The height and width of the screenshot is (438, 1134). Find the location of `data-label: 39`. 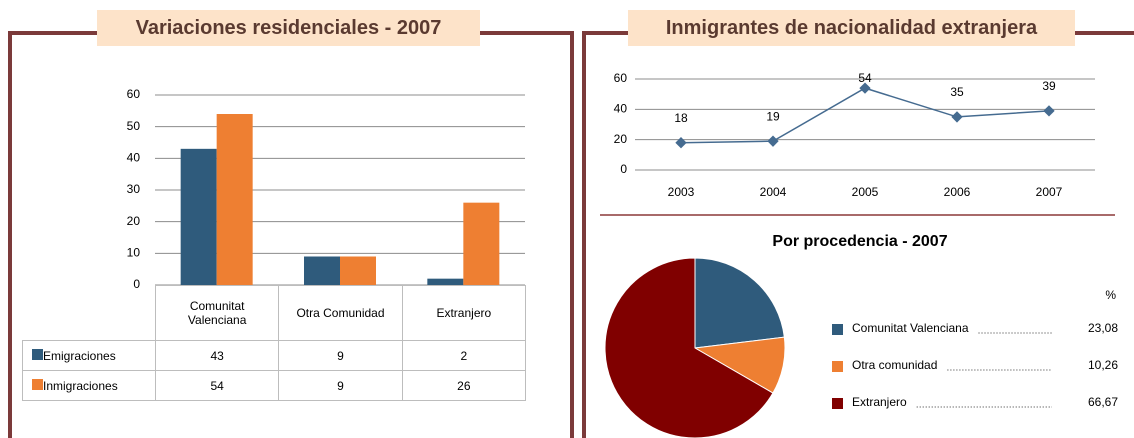

data-label: 39 is located at coordinates (1049, 86).